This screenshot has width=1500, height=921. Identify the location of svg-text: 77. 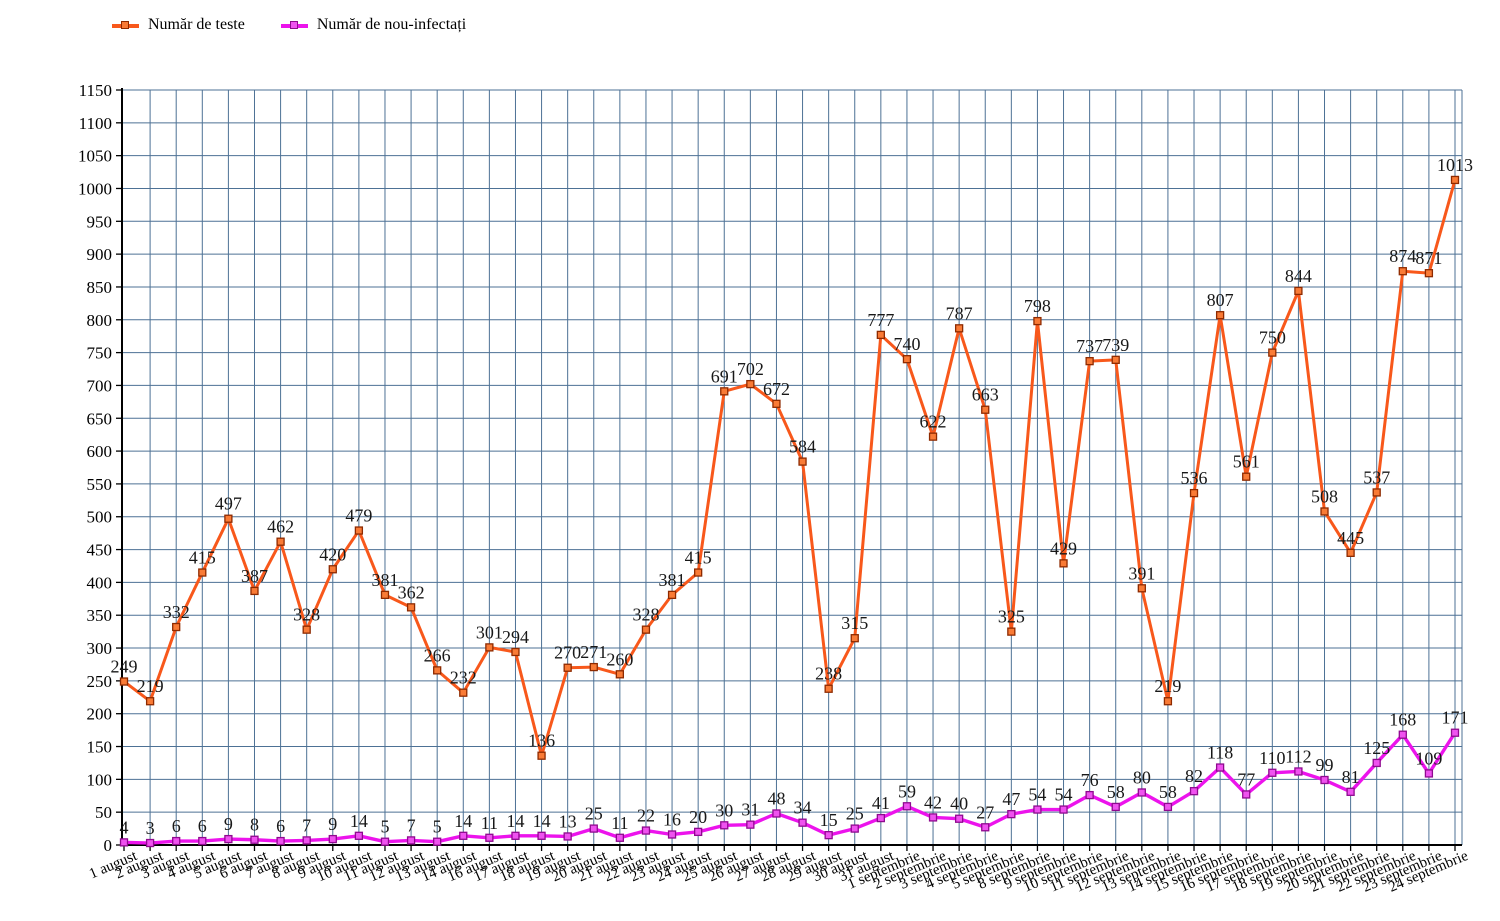
(1246, 779).